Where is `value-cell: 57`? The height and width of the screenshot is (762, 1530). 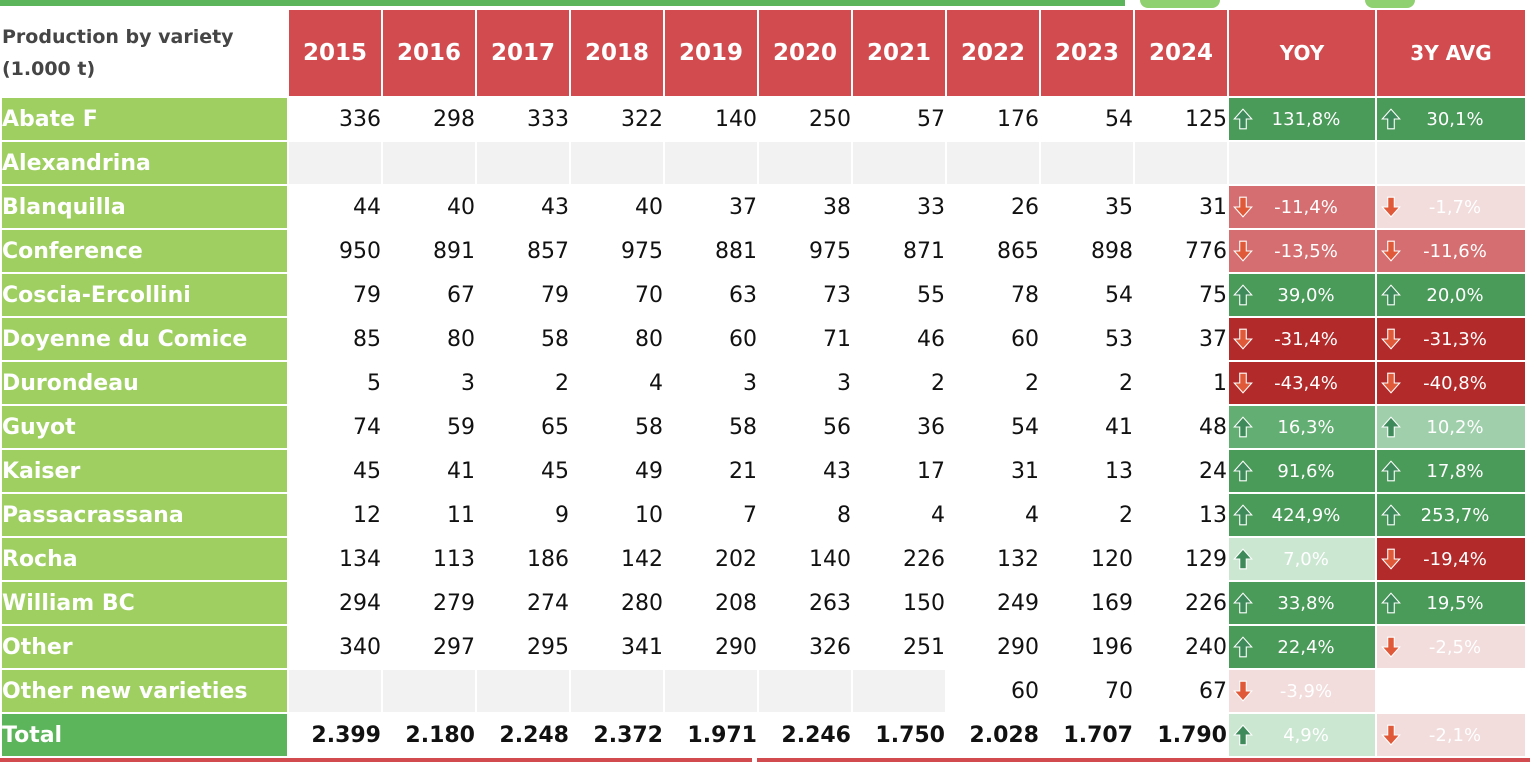
value-cell: 57 is located at coordinates (899, 119).